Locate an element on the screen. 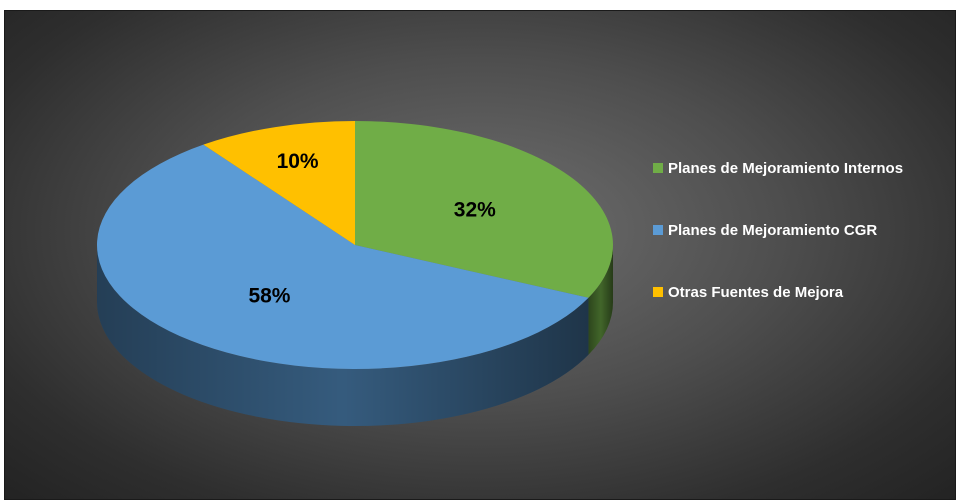 This screenshot has height=504, width=958. legend-item-planes-de-mejoramiento-internos: Planes de Mejoramiento Internos is located at coordinates (778, 168).